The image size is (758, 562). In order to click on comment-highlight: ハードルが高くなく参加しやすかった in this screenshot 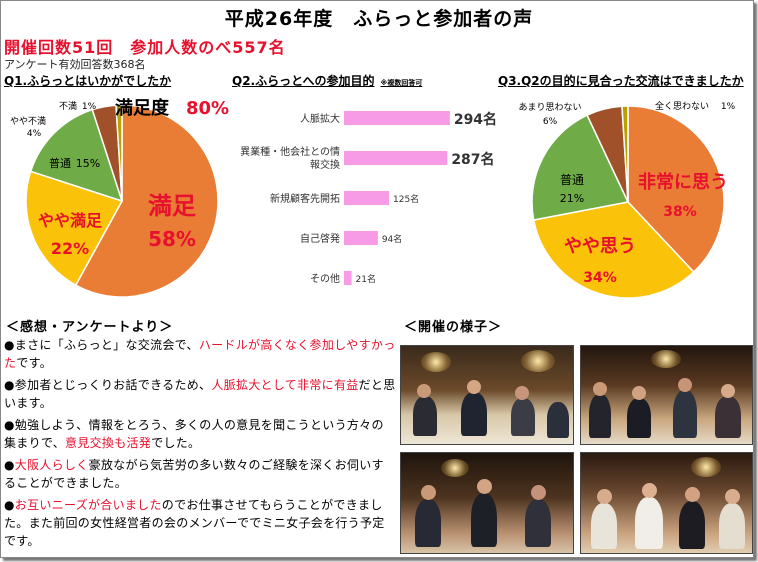, I will do `click(200, 354)`.